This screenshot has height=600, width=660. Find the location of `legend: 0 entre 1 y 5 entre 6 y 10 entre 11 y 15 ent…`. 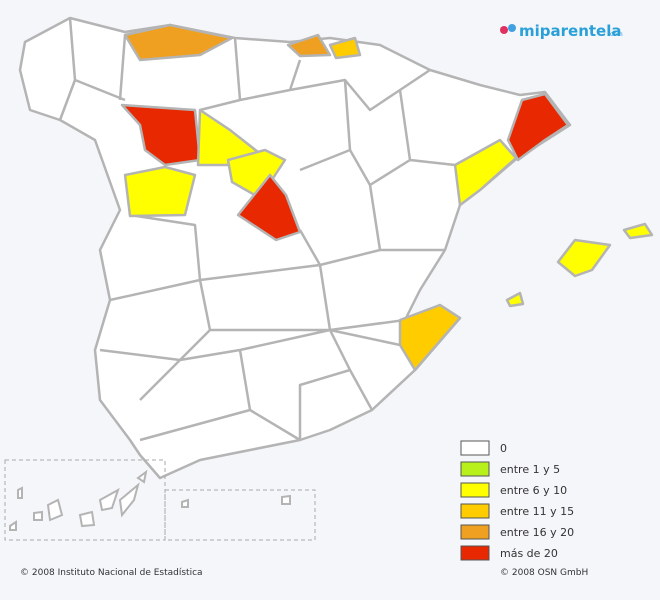

legend: 0 entre 1 y 5 entre 6 y 10 entre 11 y 15 ent… is located at coordinates (517, 500).